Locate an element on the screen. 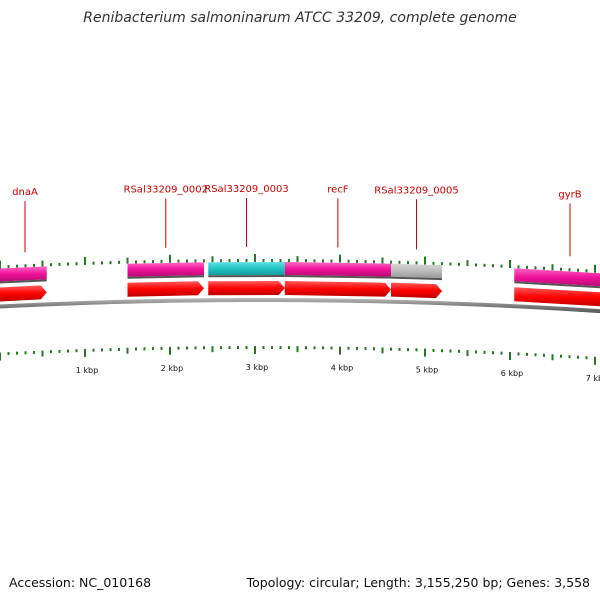 This screenshot has height=600, width=600. backbone-track is located at coordinates (300, 306).